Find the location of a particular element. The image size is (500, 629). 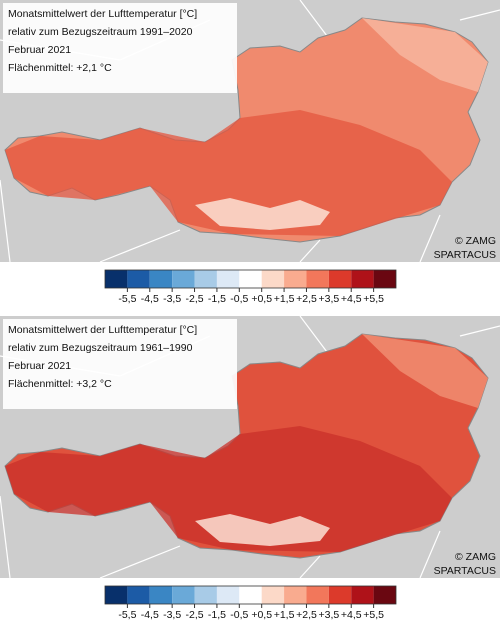

info-text: Flächenmittel: +3,2 °C is located at coordinates (60, 384).